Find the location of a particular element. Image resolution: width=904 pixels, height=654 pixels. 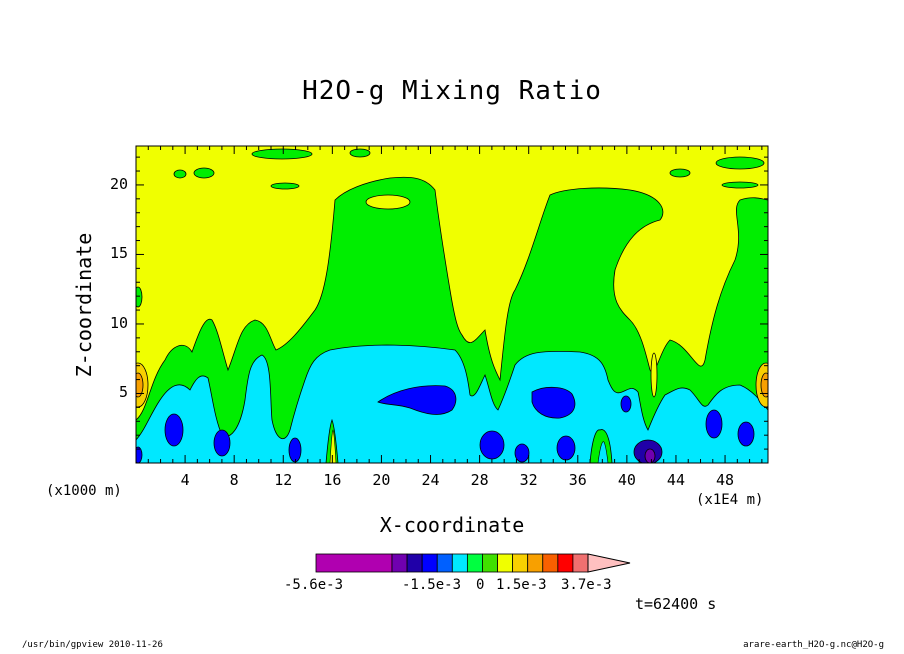

chart-title: H2O-g Mixing Ratio is located at coordinates (452, 91).